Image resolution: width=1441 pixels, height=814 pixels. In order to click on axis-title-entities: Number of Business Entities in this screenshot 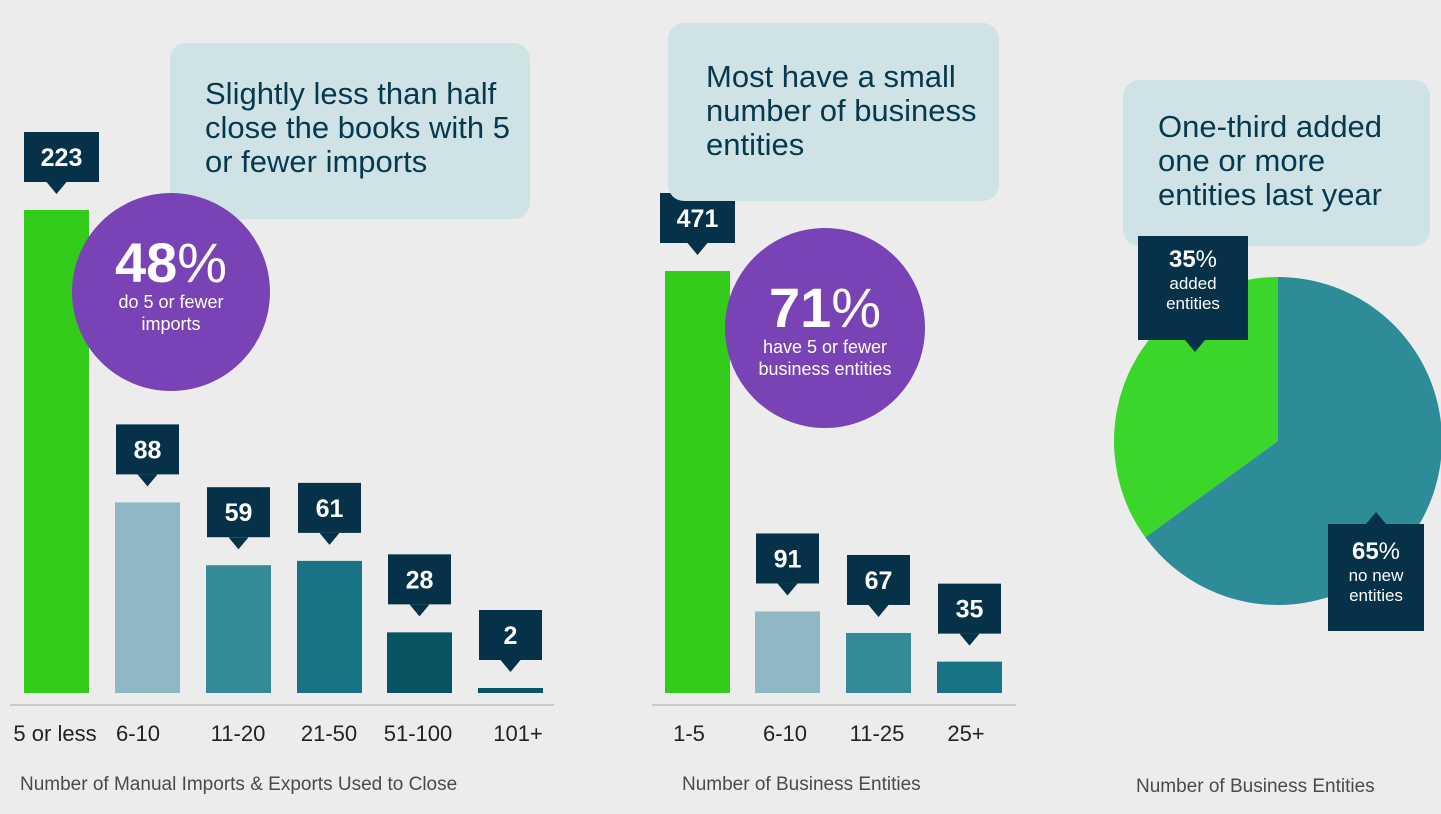, I will do `click(801, 784)`.